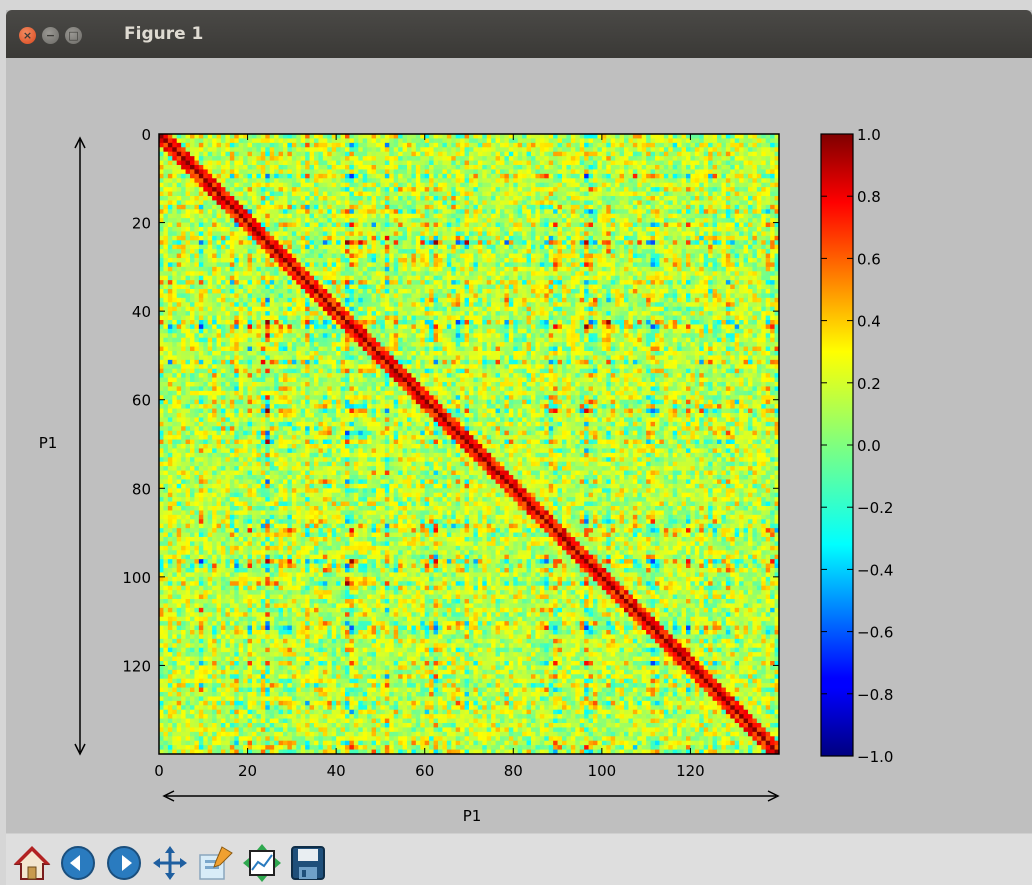 This screenshot has width=1032, height=885. Describe the element at coordinates (50, 35) in the screenshot. I see `minimize-button: −` at that location.